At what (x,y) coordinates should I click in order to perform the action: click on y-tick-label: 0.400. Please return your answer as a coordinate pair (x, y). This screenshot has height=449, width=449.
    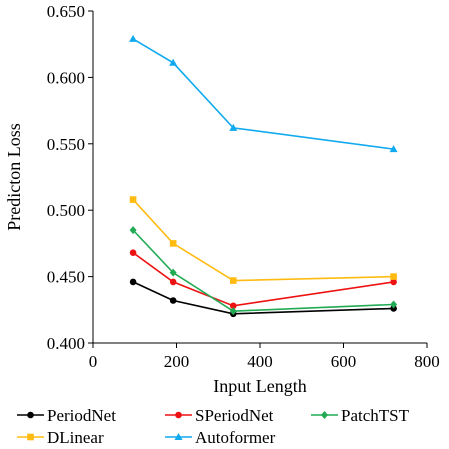
    Looking at the image, I should click on (66, 343).